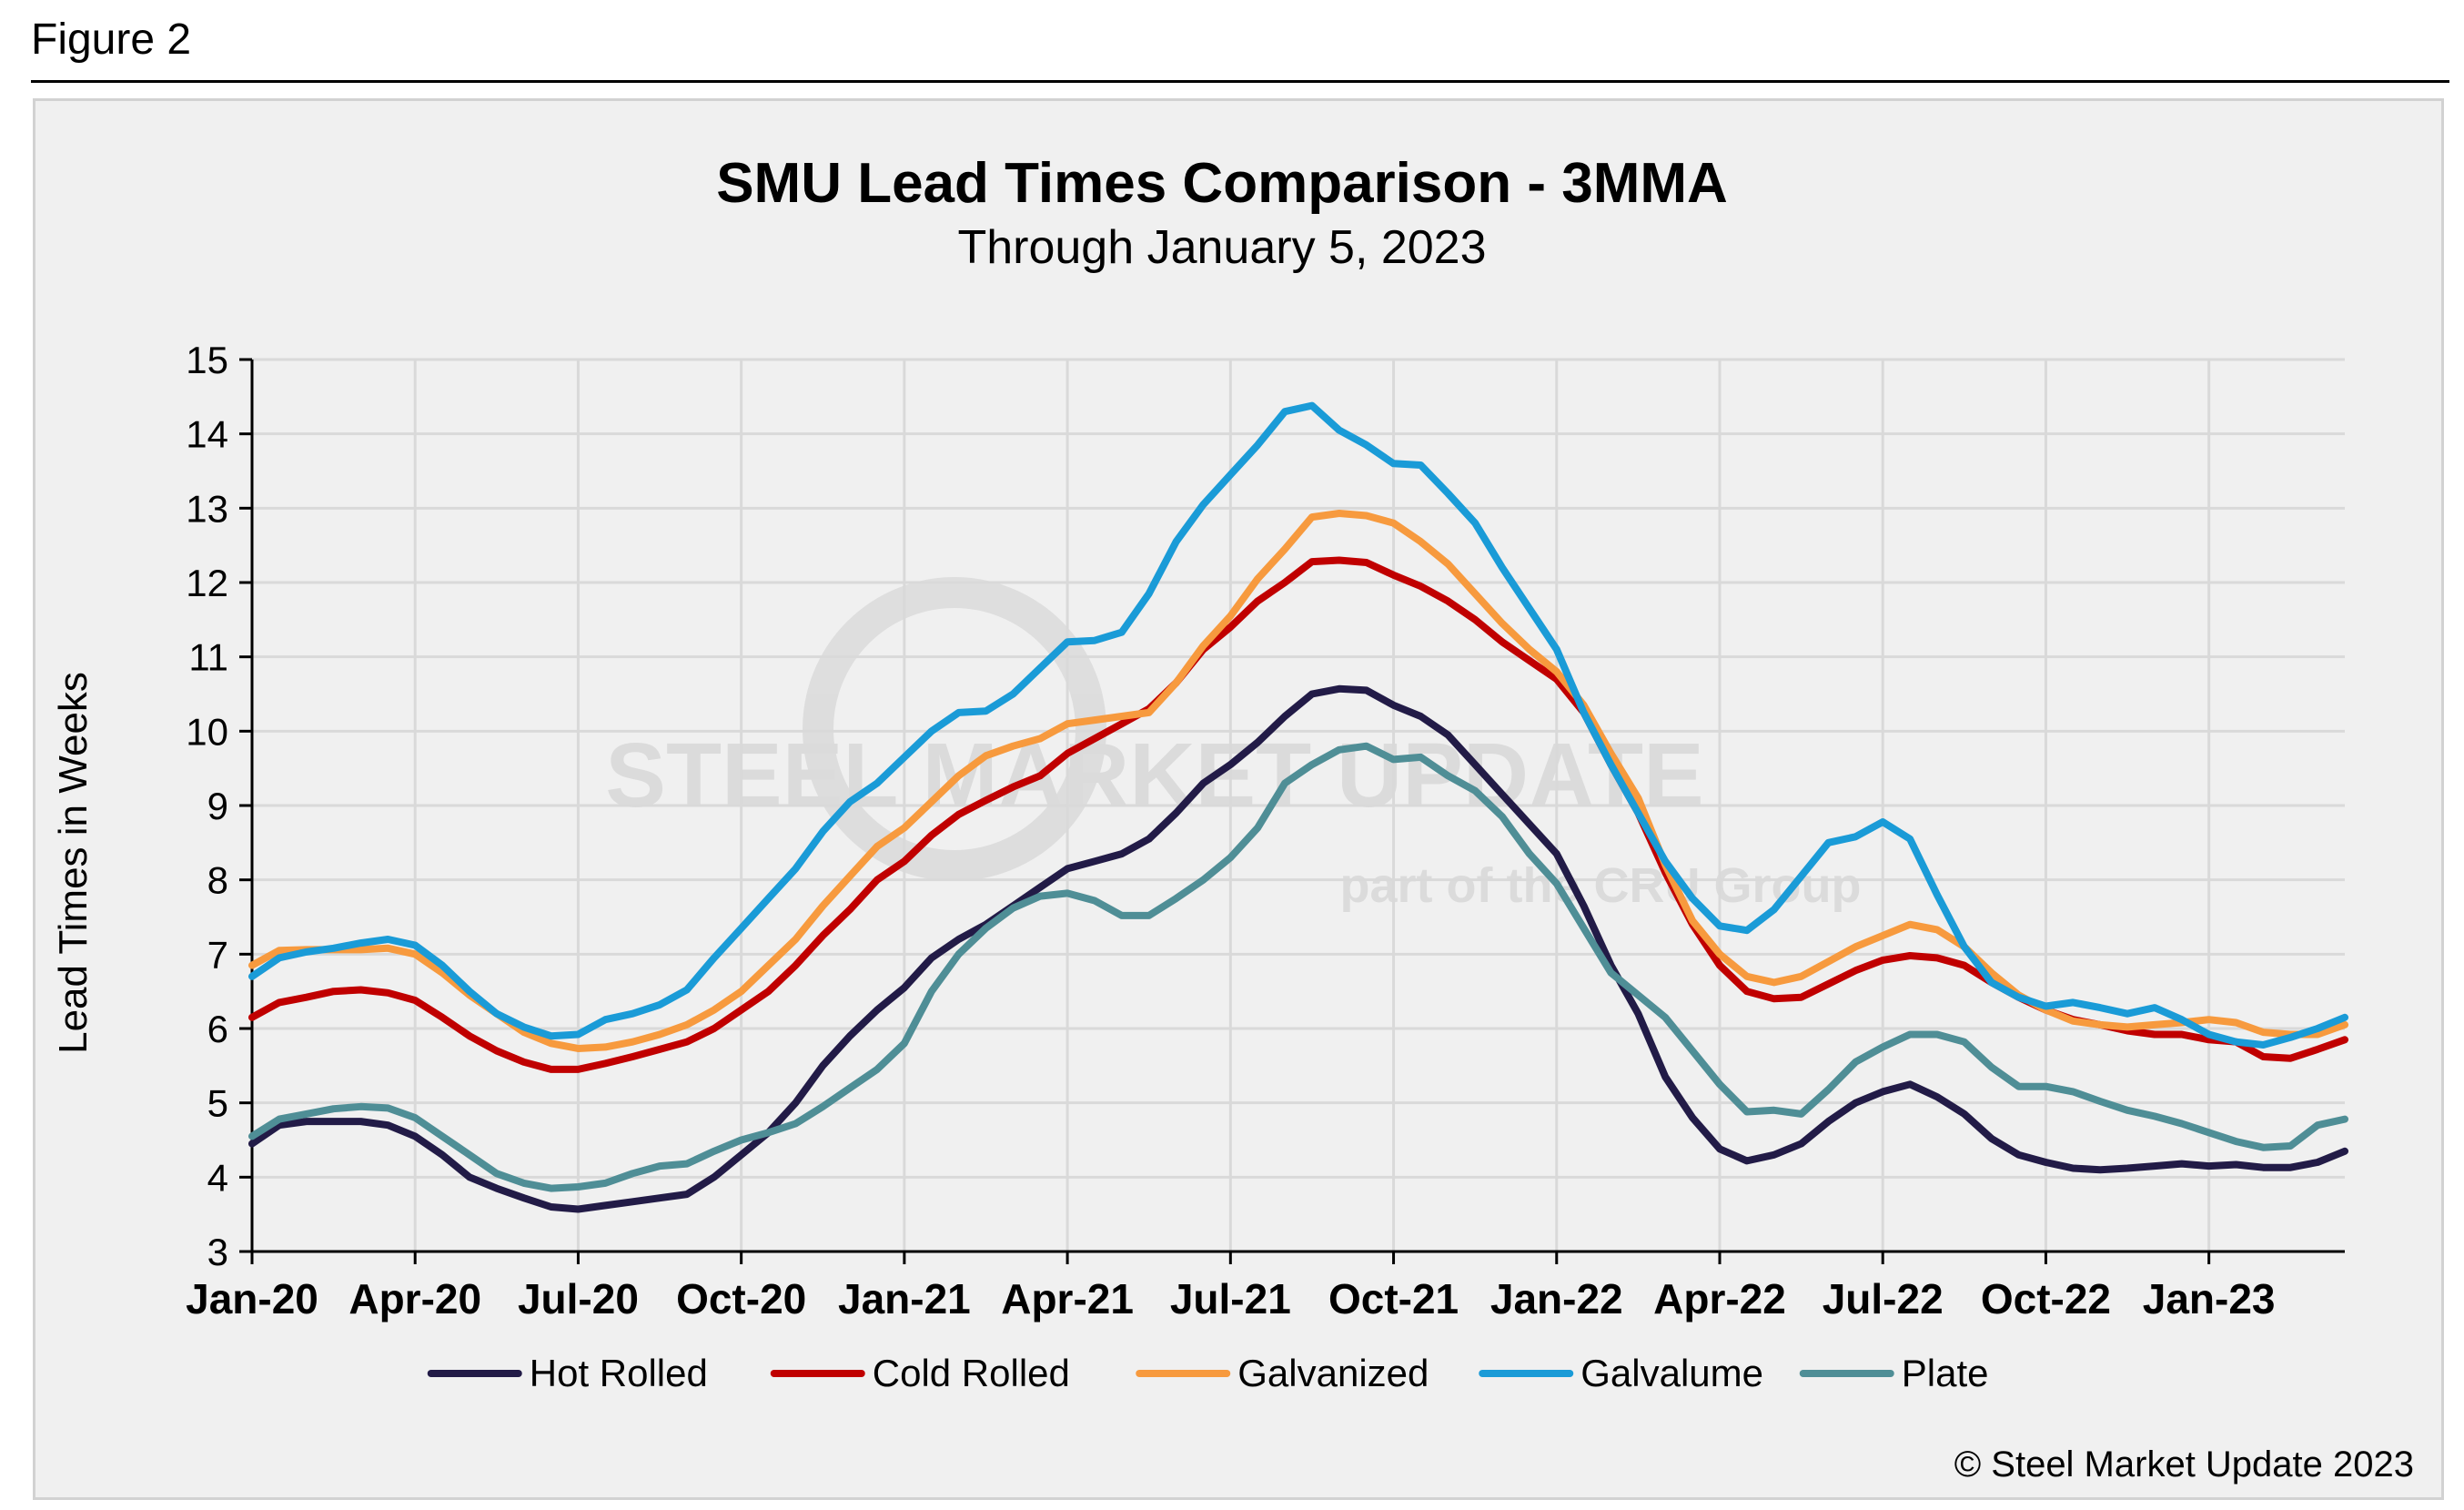 Image resolution: width=2464 pixels, height=1510 pixels. I want to click on y-axis-title: Lead Times in Weeks, so click(73, 863).